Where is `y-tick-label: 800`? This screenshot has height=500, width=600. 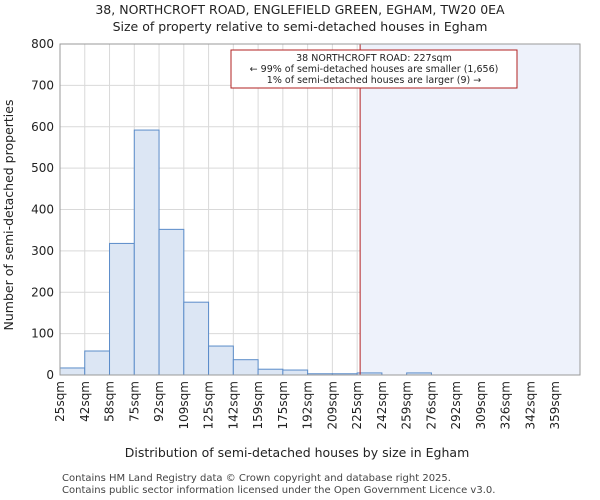
y-tick-label: 800 is located at coordinates (42, 44).